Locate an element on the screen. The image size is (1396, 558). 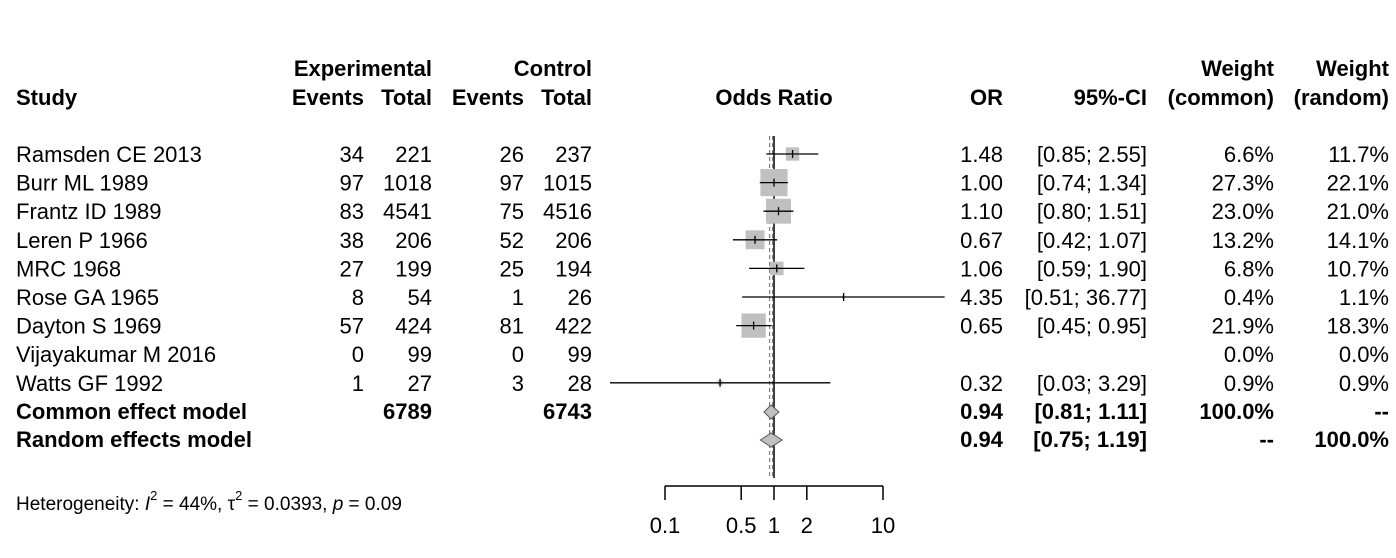
exp-total: 424 is located at coordinates (413, 326).